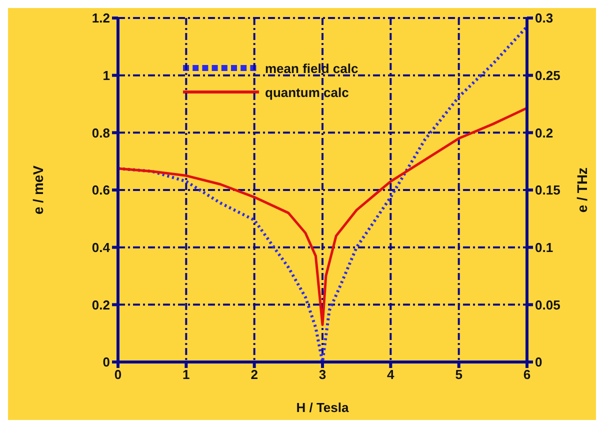 The image size is (604, 428). I want to click on y-tick-label: 1, so click(106, 75).